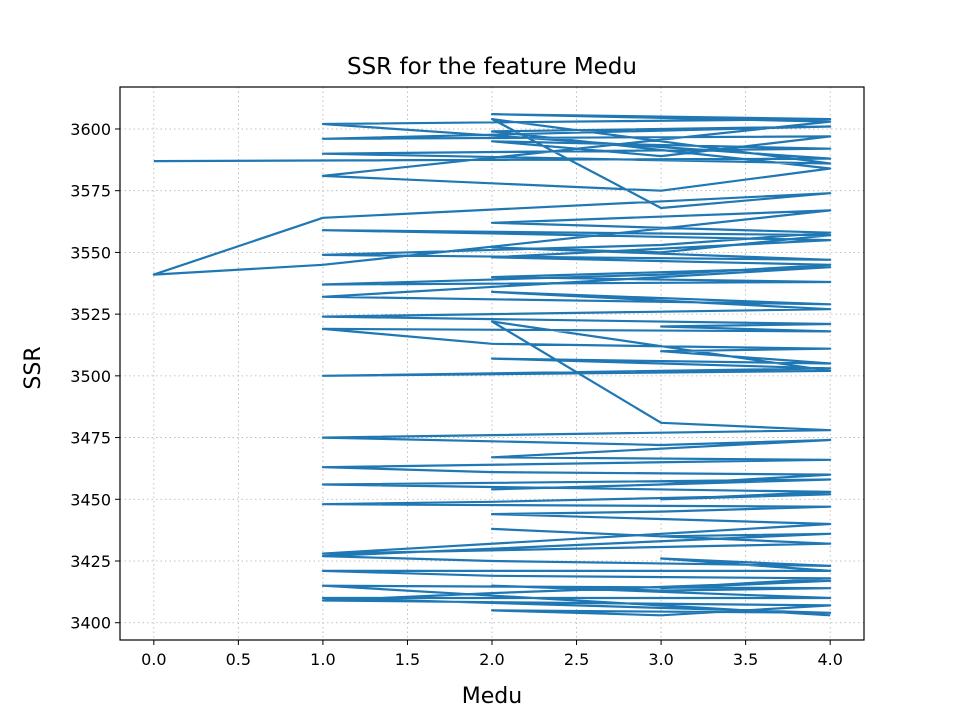 The height and width of the screenshot is (720, 960). I want to click on x-tick-label: 0.5, so click(238, 659).